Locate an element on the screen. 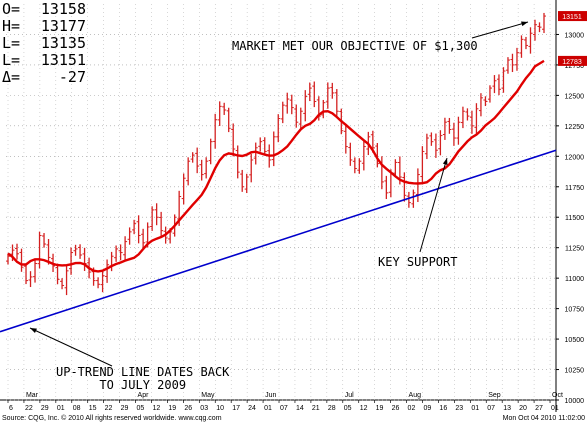  x-month-label: Sep is located at coordinates (494, 395).